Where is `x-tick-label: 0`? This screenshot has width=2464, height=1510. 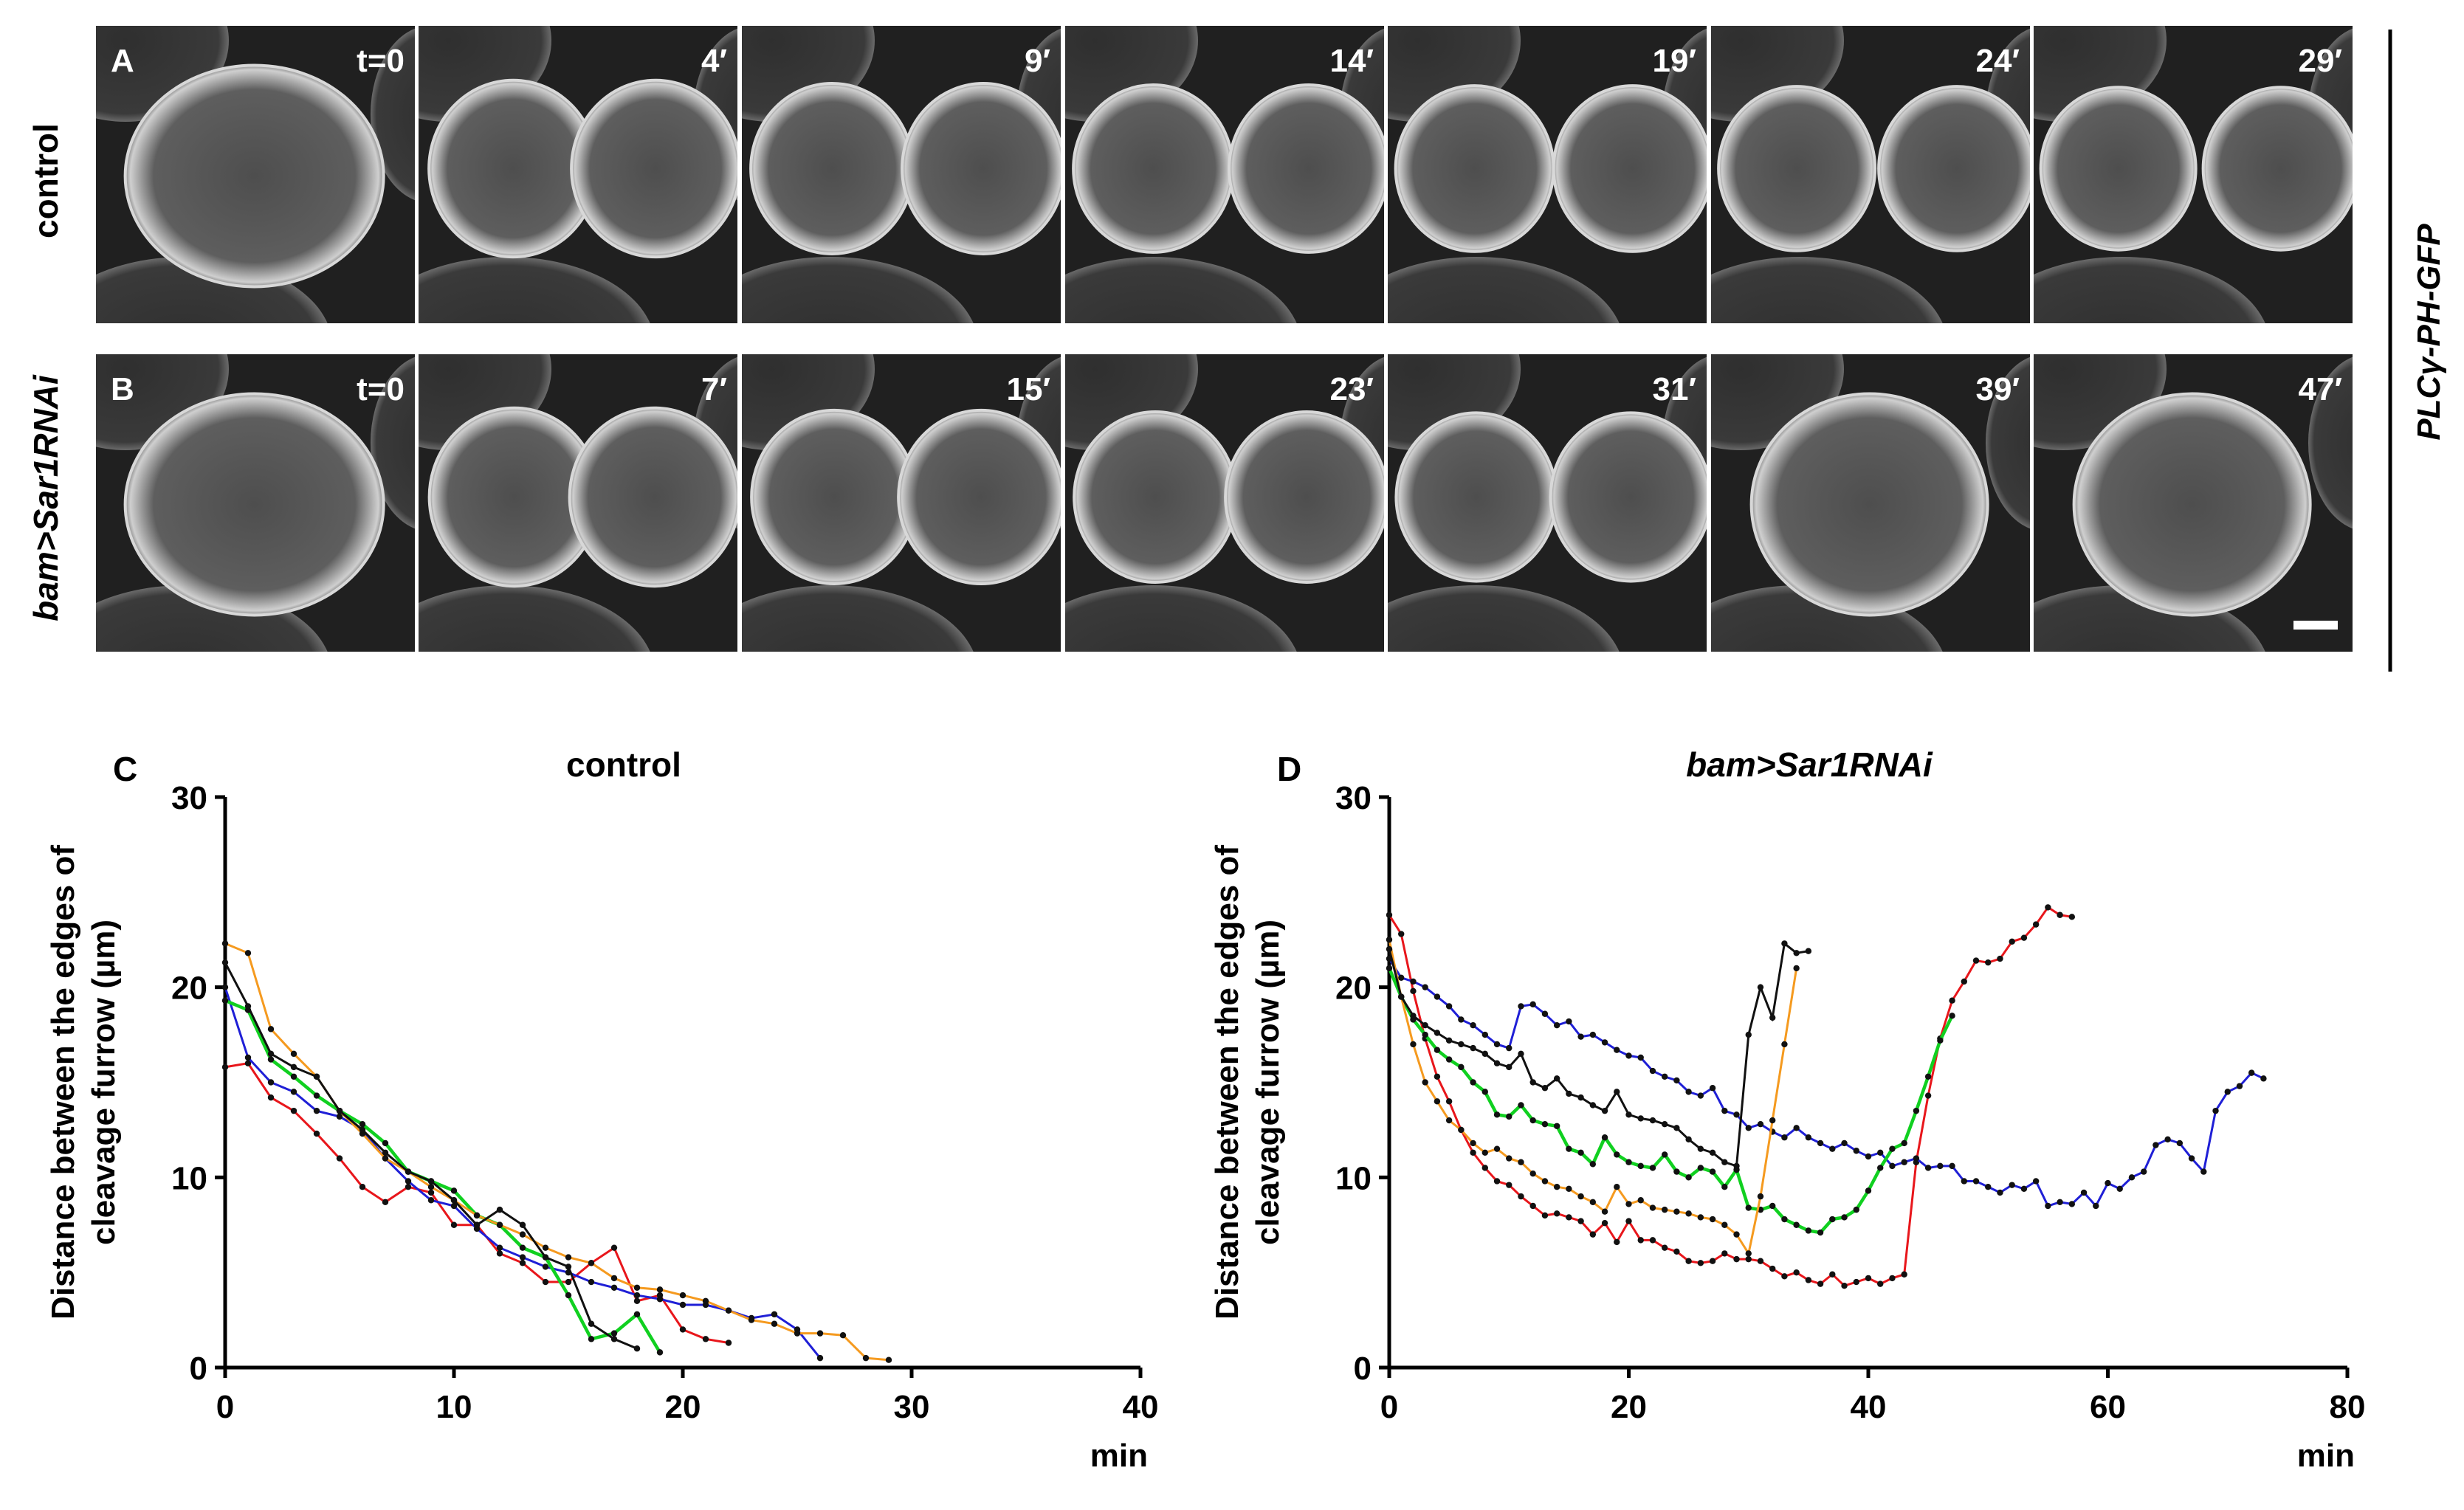 x-tick-label: 0 is located at coordinates (1389, 1407).